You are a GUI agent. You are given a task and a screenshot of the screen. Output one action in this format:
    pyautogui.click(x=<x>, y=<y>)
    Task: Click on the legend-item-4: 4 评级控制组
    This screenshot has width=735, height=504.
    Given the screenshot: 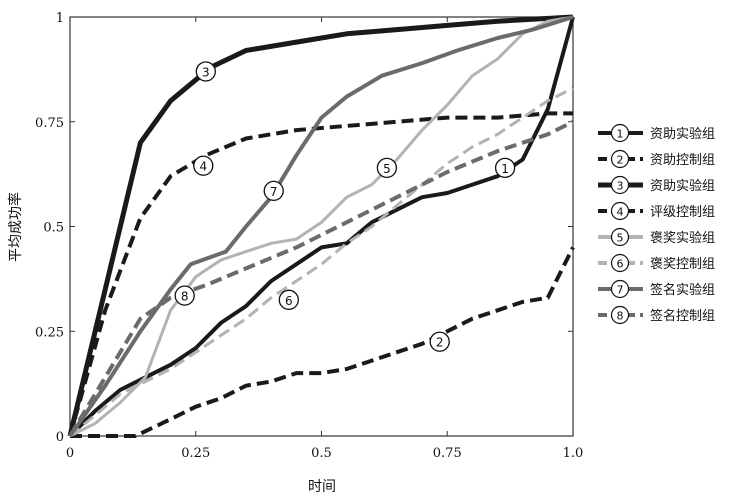 What is the action you would take?
    pyautogui.click(x=656, y=211)
    